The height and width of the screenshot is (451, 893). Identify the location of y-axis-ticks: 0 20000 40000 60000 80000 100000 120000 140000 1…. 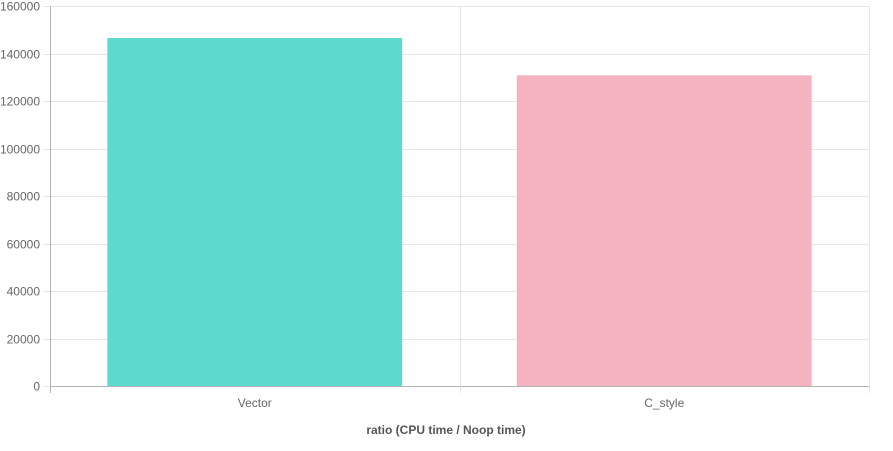
(25, 197).